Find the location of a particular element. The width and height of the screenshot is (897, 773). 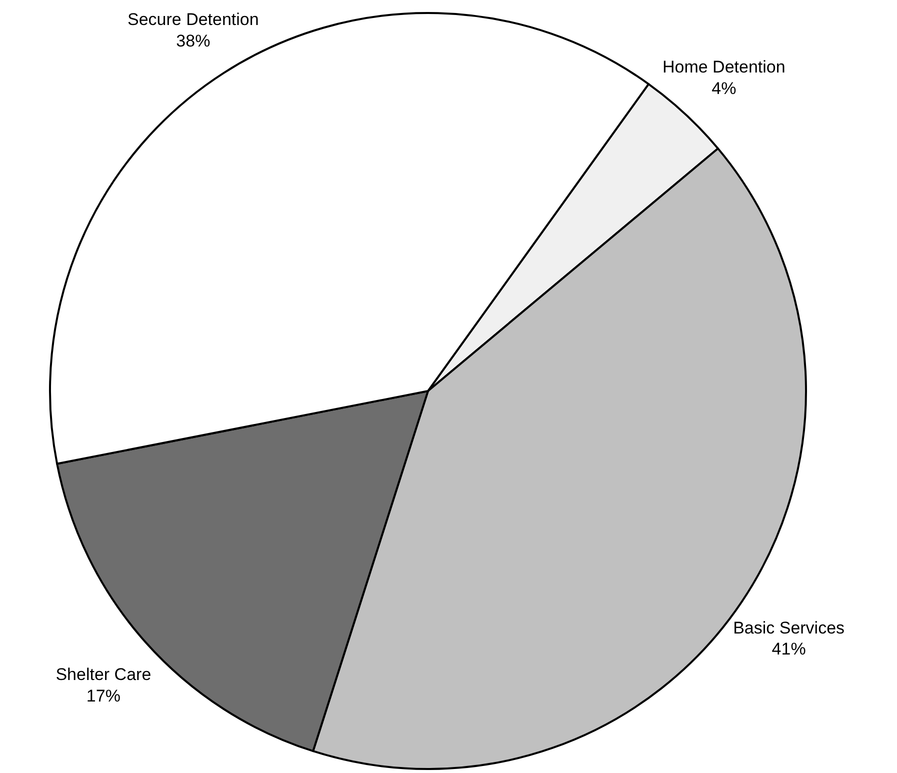

slice-label: Secure Detention is located at coordinates (193, 20).